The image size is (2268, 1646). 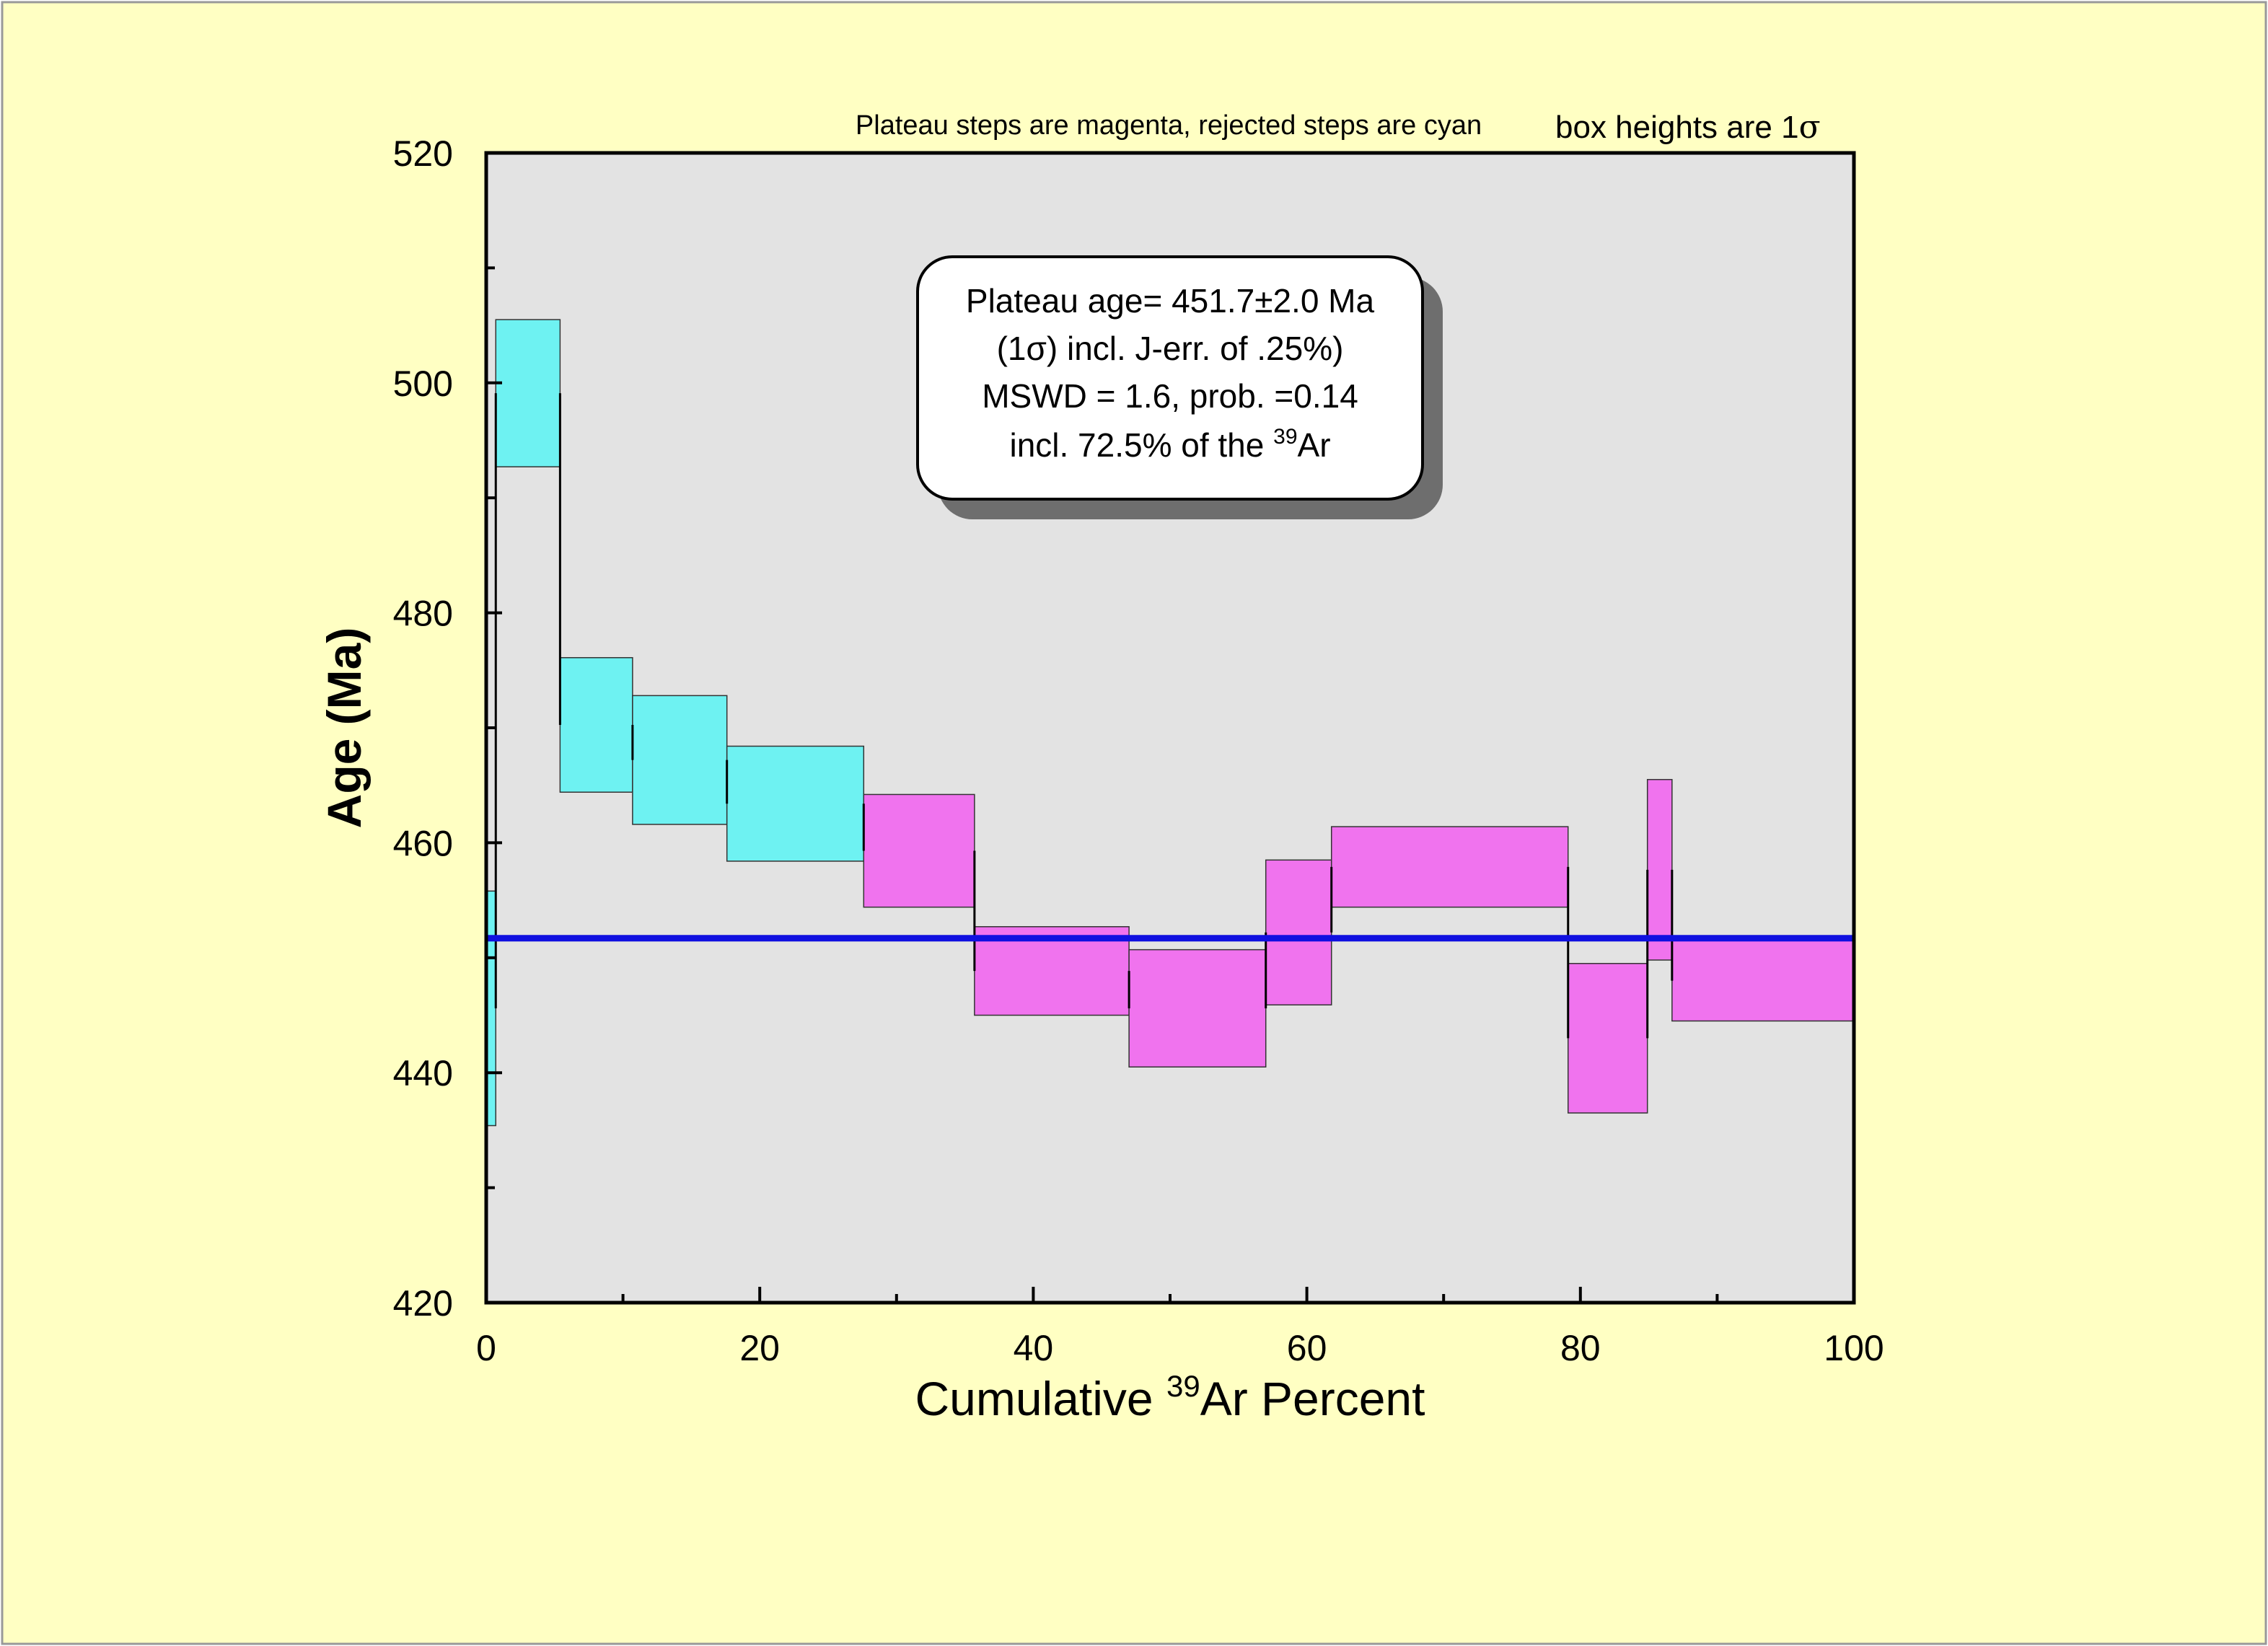 I want to click on plateau-fraction-prefix: incl. 72.5% of the, so click(x=1141, y=445).